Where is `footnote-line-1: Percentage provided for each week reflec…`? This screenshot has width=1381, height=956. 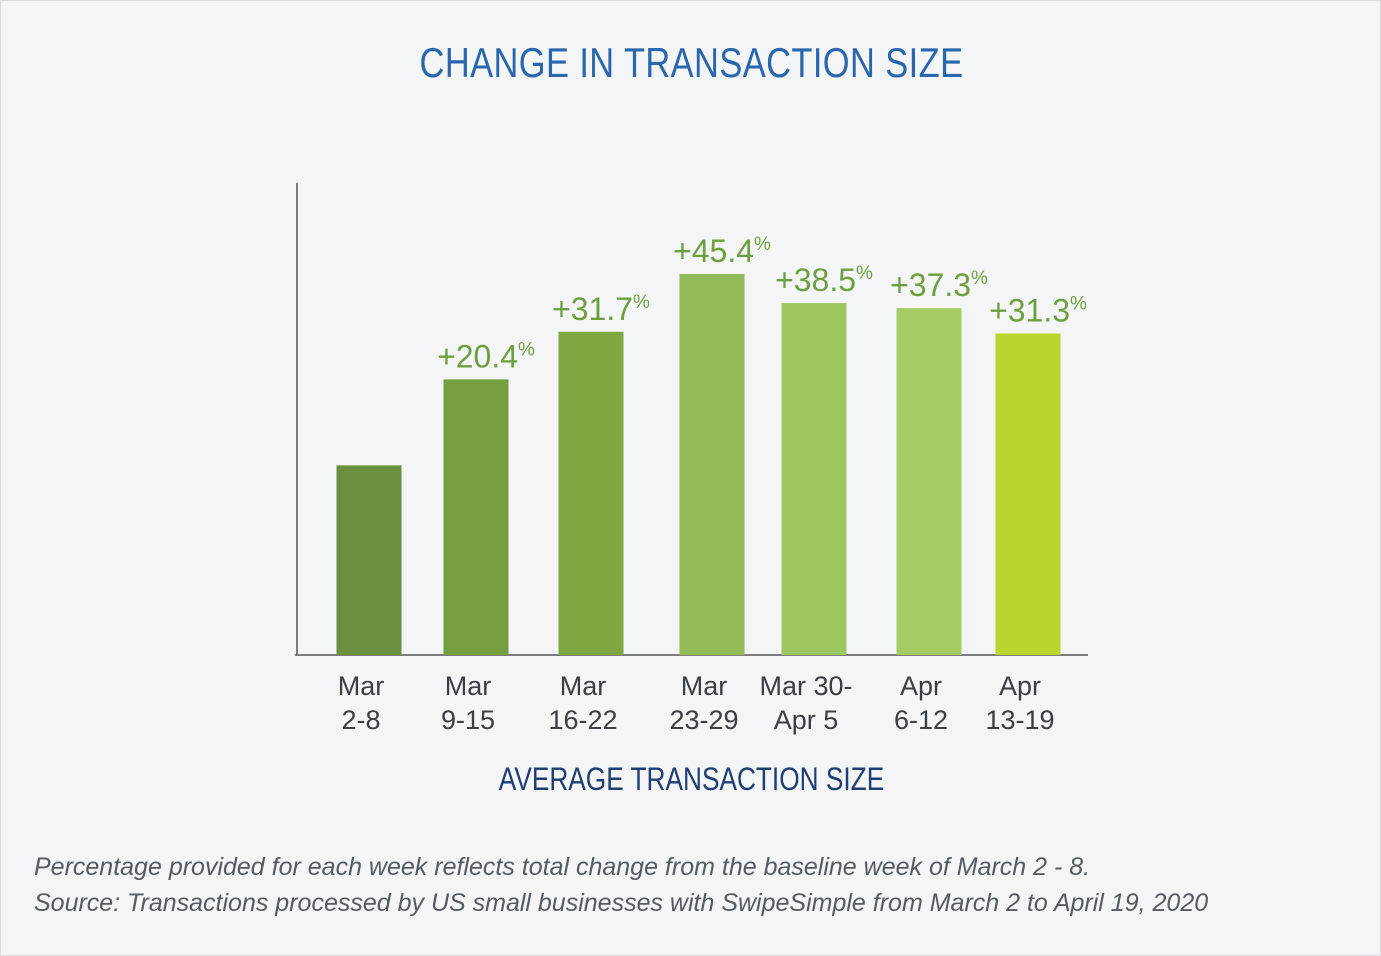 footnote-line-1: Percentage provided for each week reflec… is located at coordinates (562, 867).